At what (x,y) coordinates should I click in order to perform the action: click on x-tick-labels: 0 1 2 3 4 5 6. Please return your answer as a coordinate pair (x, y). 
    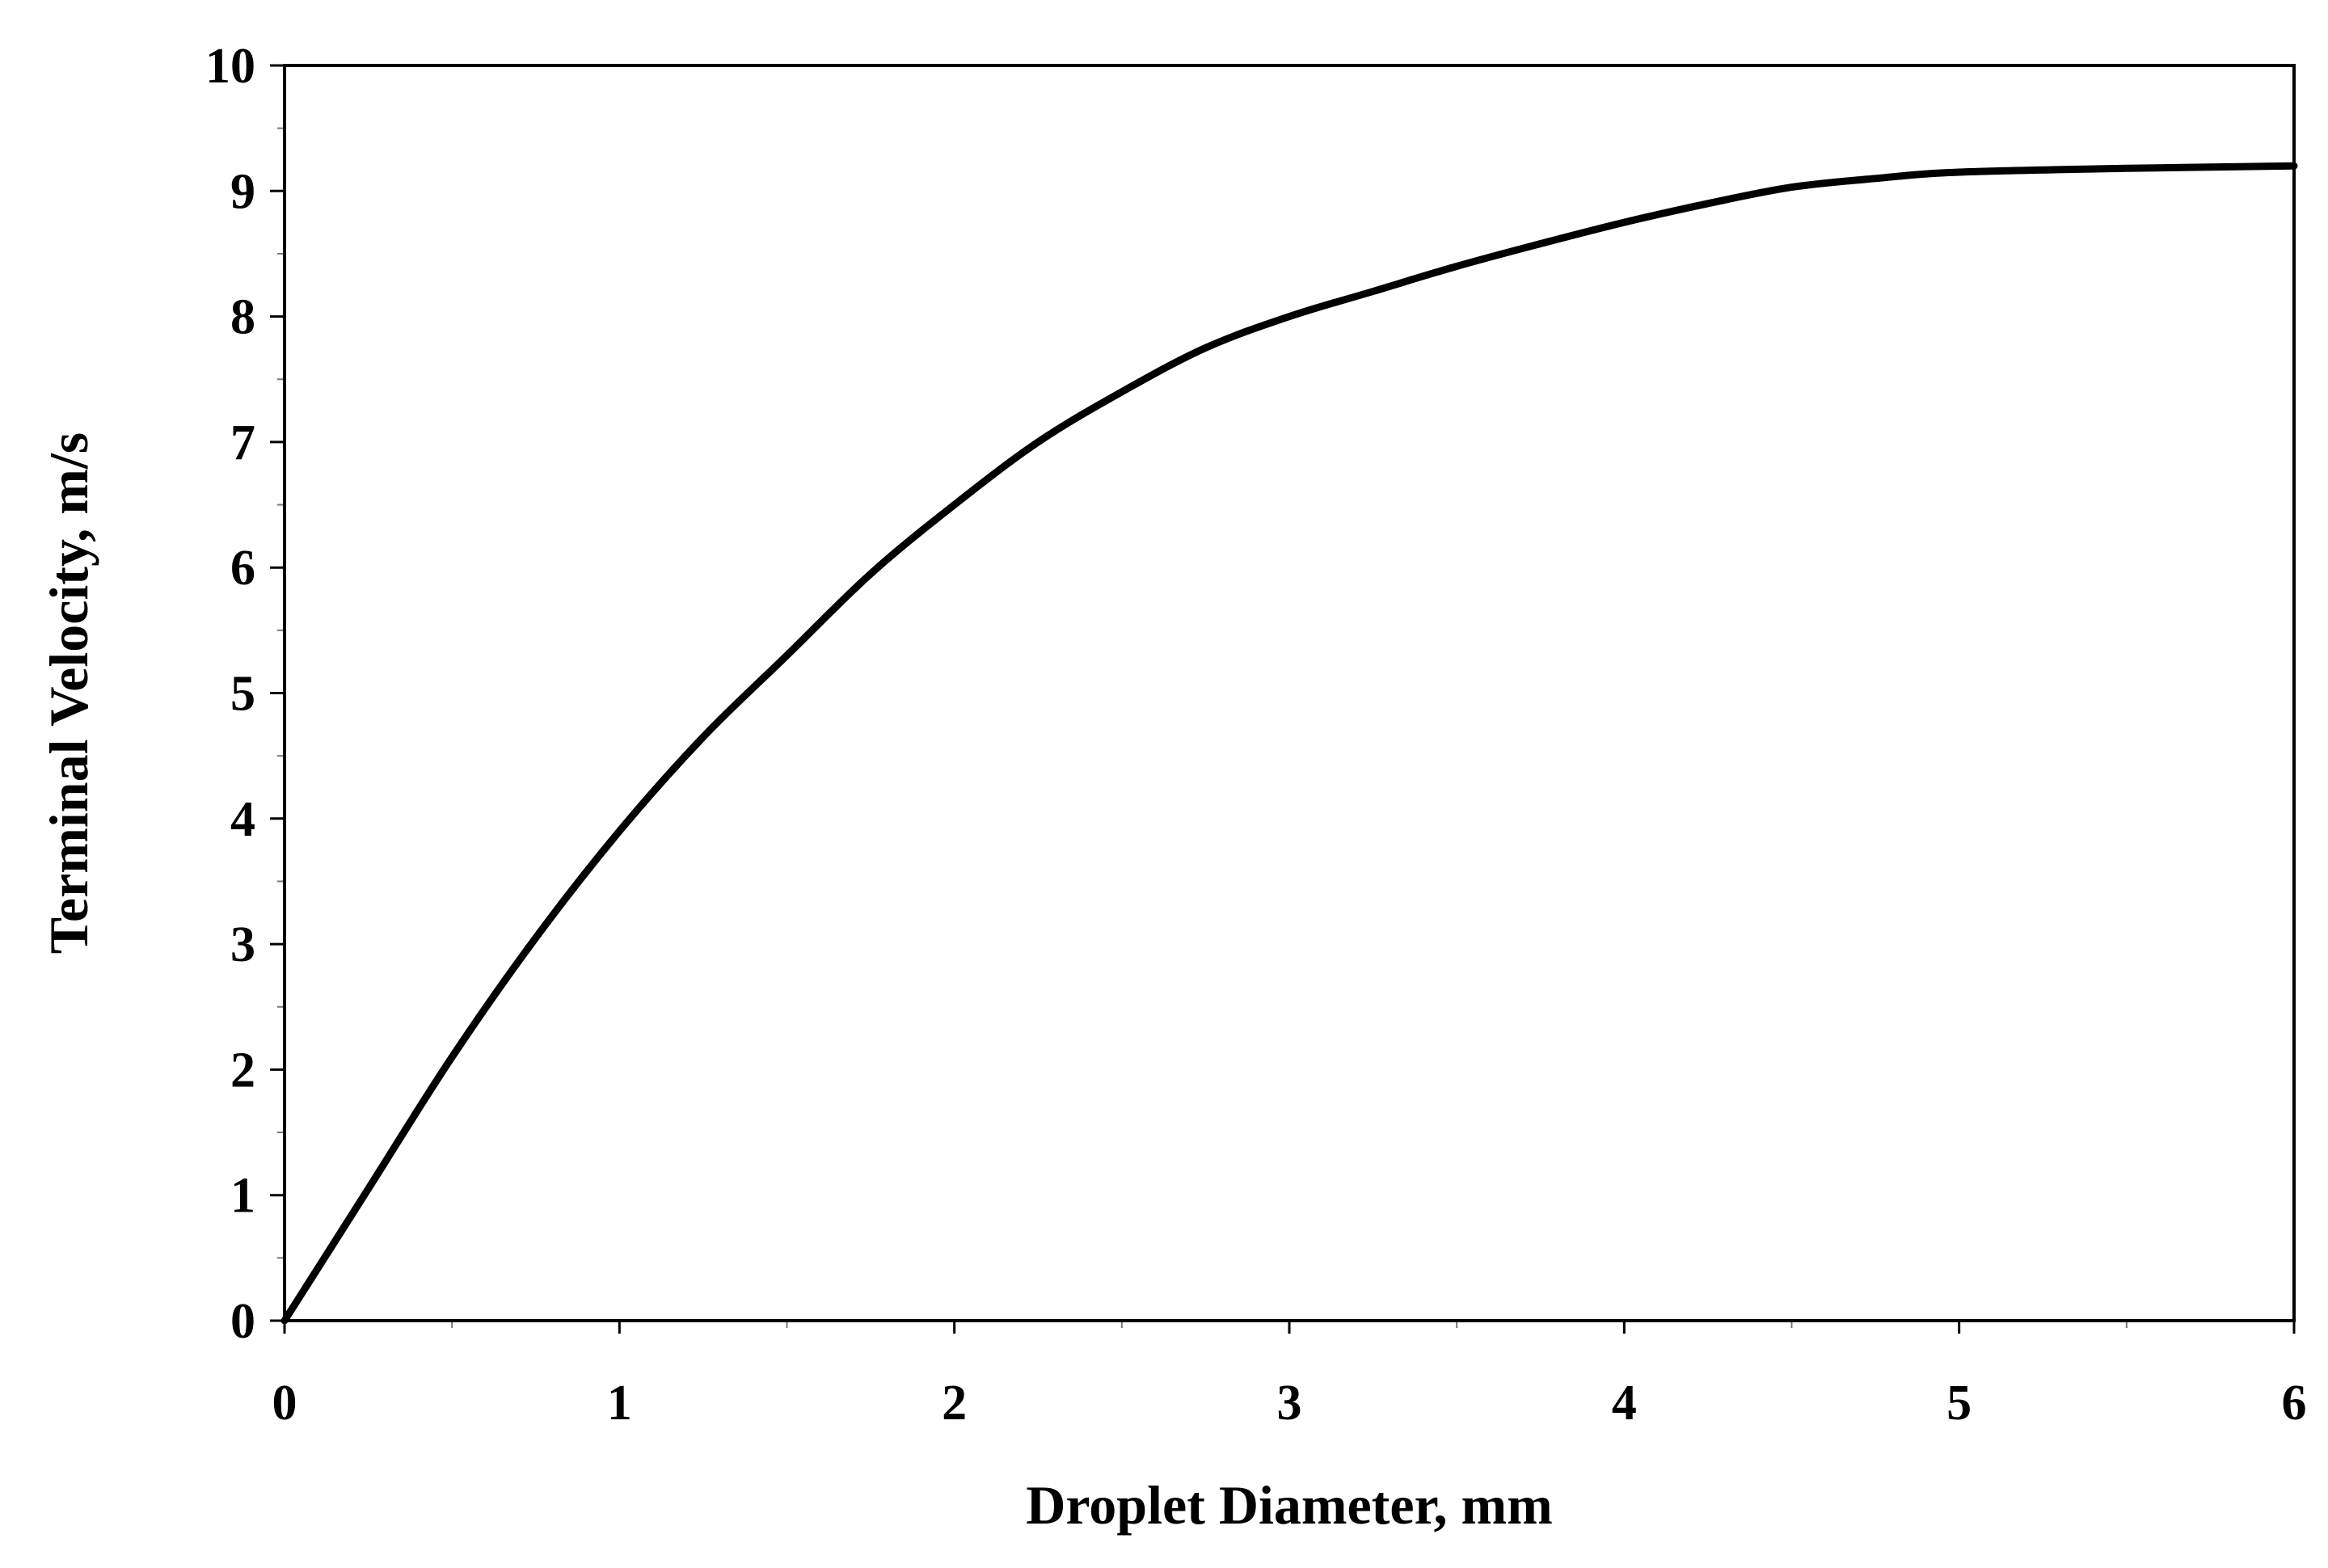
    Looking at the image, I should click on (1289, 1403).